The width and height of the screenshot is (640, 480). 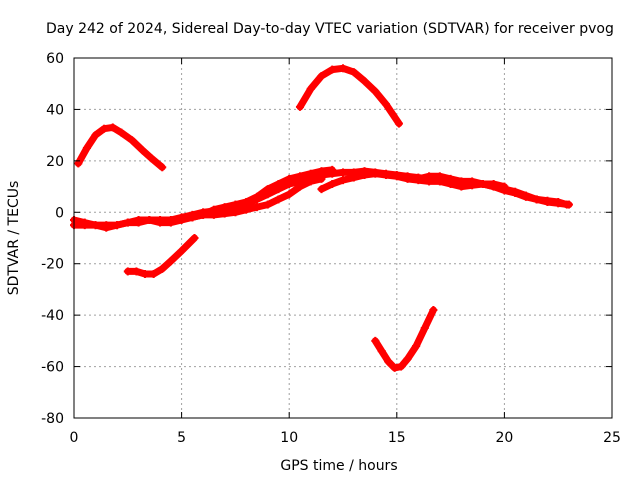 What do you see at coordinates (52, 265) in the screenshot?
I see `y-tick-label: -20` at bounding box center [52, 265].